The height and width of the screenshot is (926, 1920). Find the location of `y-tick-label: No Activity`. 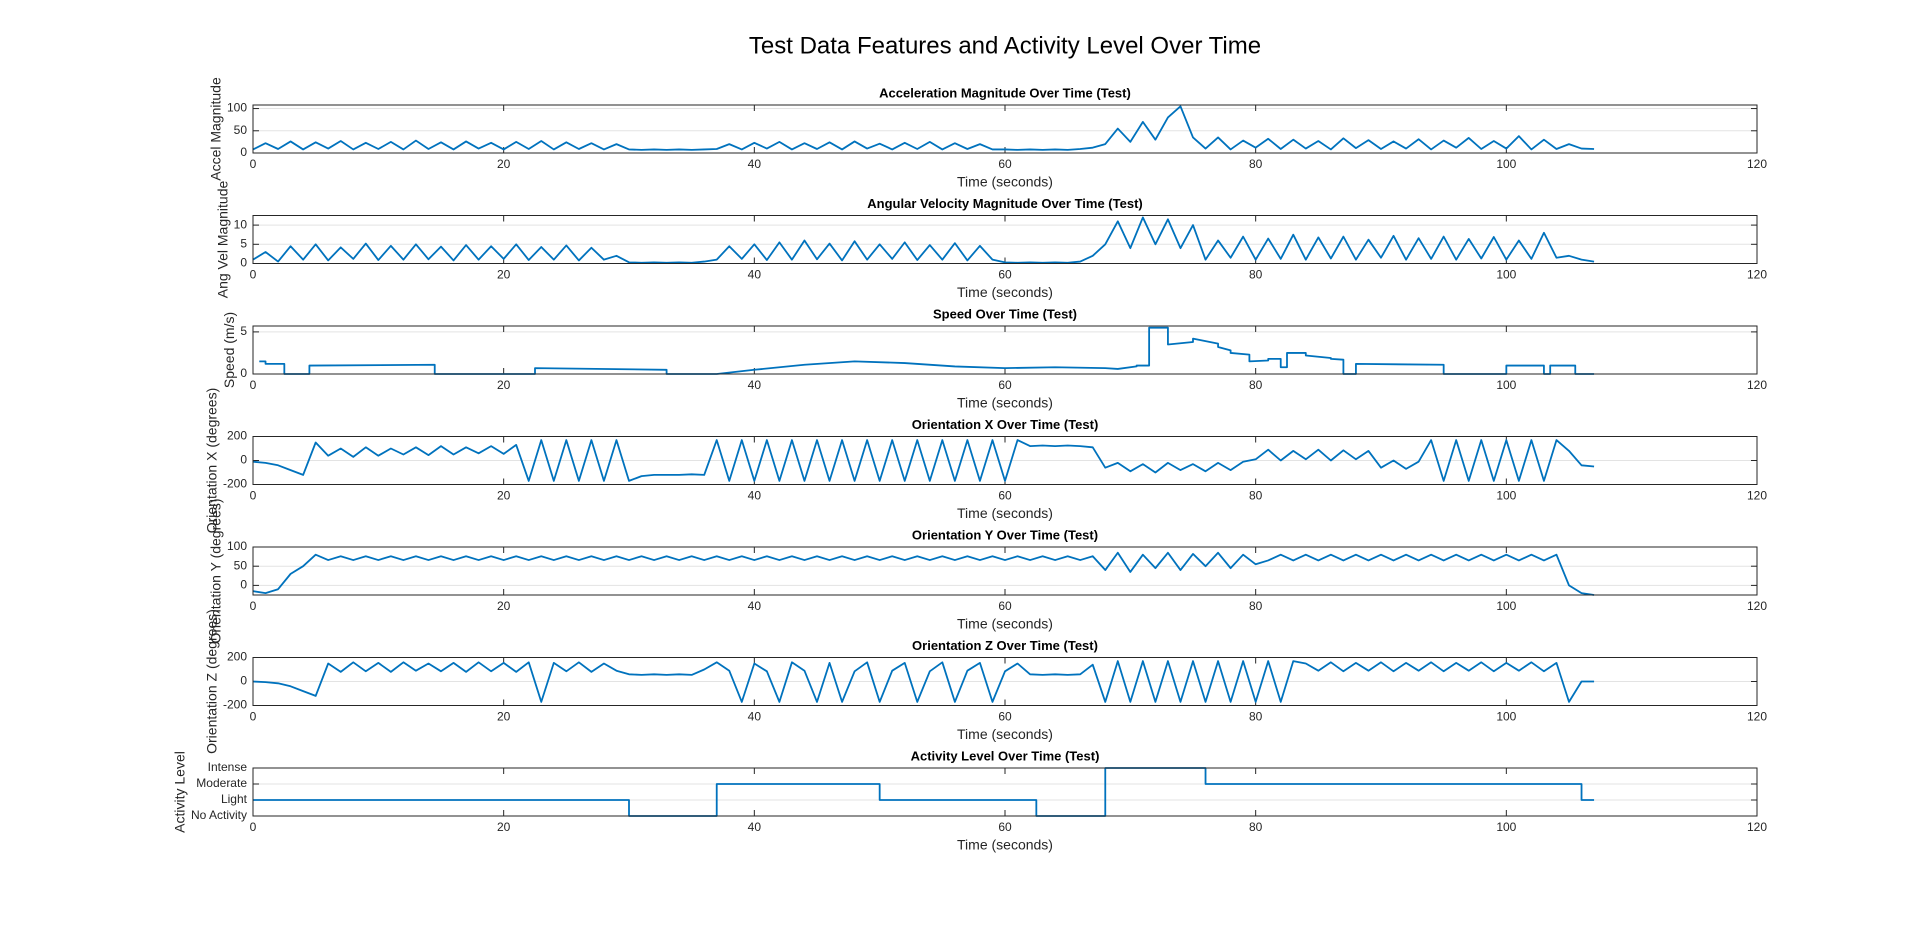

y-tick-label: No Activity is located at coordinates (219, 815).